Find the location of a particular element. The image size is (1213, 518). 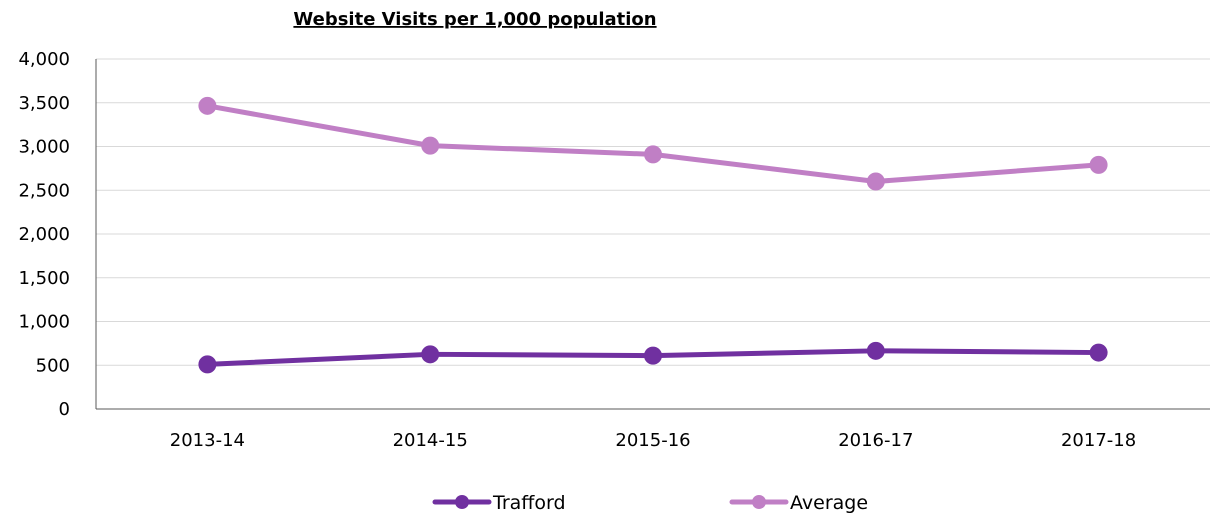

chart-title: Website Visits per 1,000 population is located at coordinates (474, 19).